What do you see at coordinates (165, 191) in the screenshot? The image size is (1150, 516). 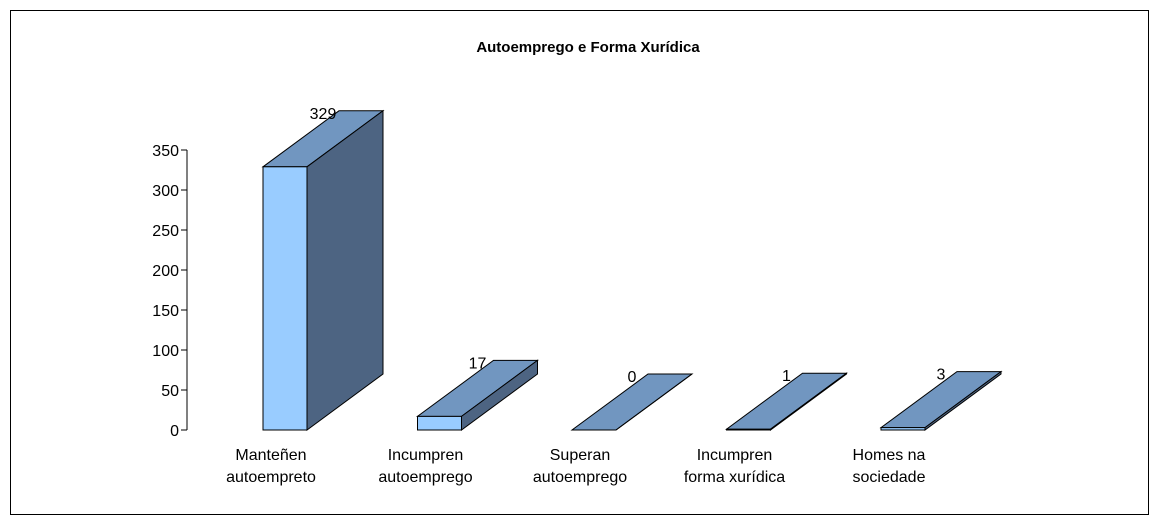 I see `y-tick-label: 300` at bounding box center [165, 191].